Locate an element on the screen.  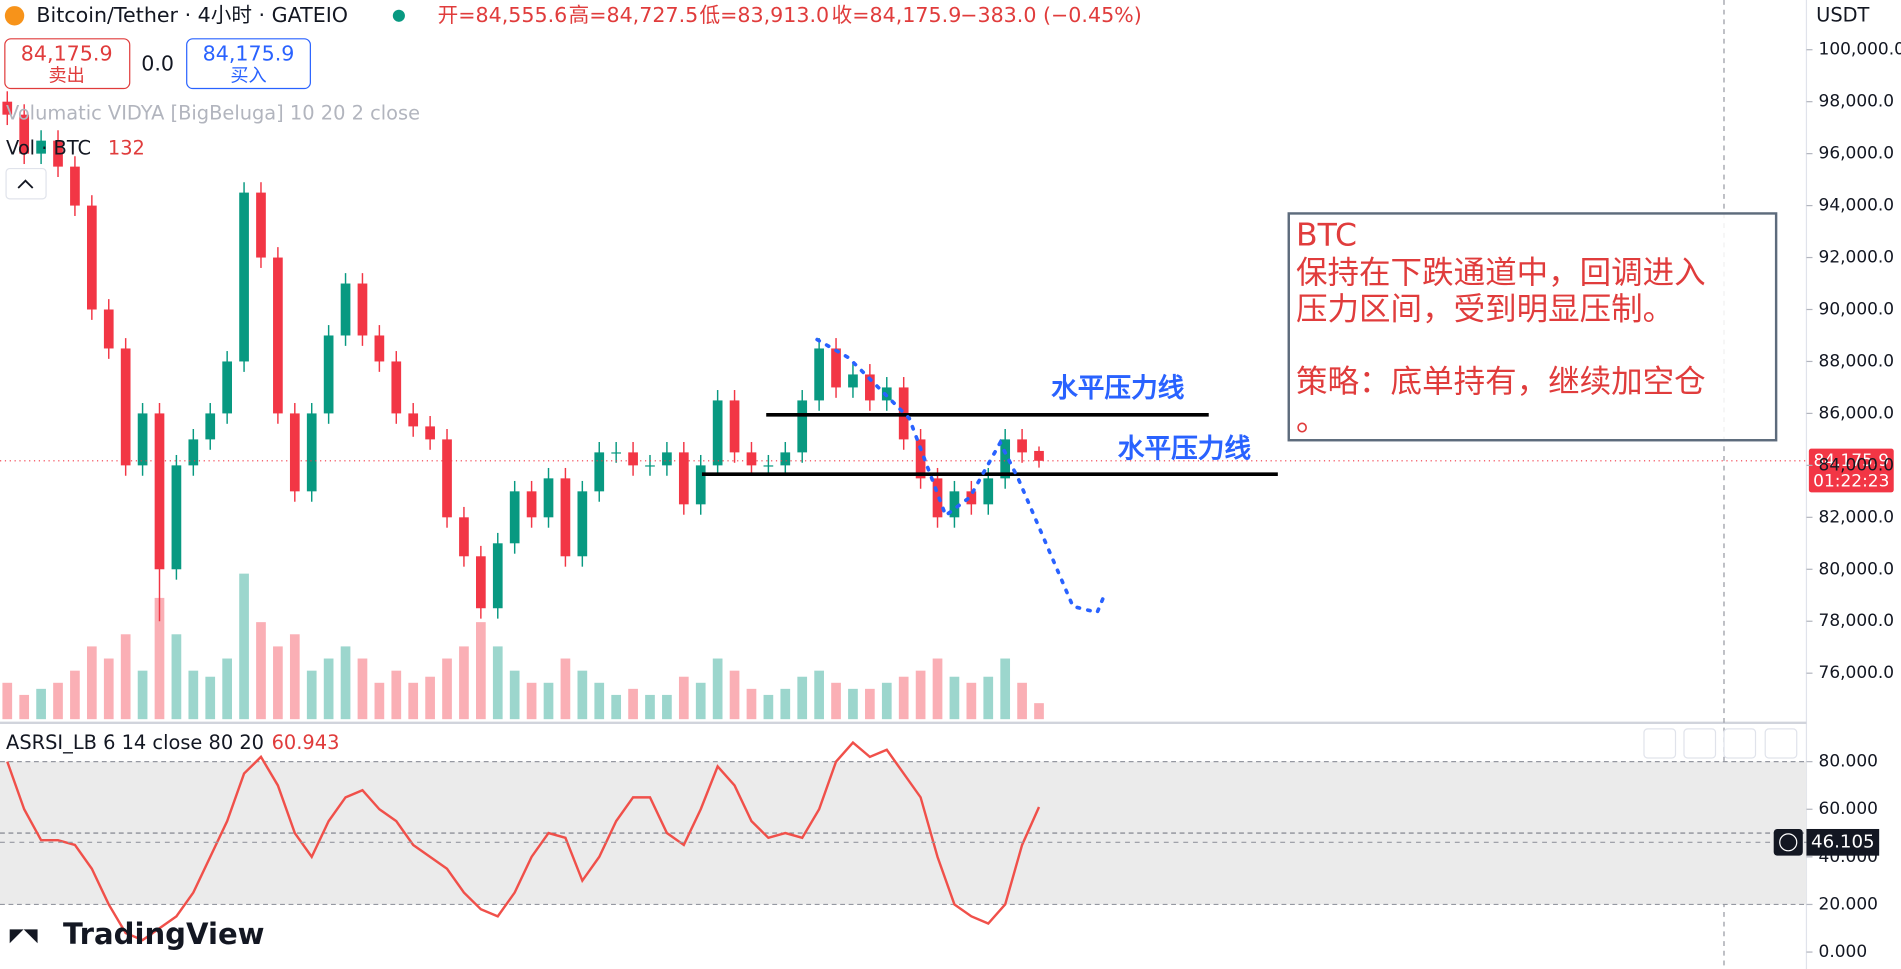
move-up-button is located at coordinates (1660, 743).